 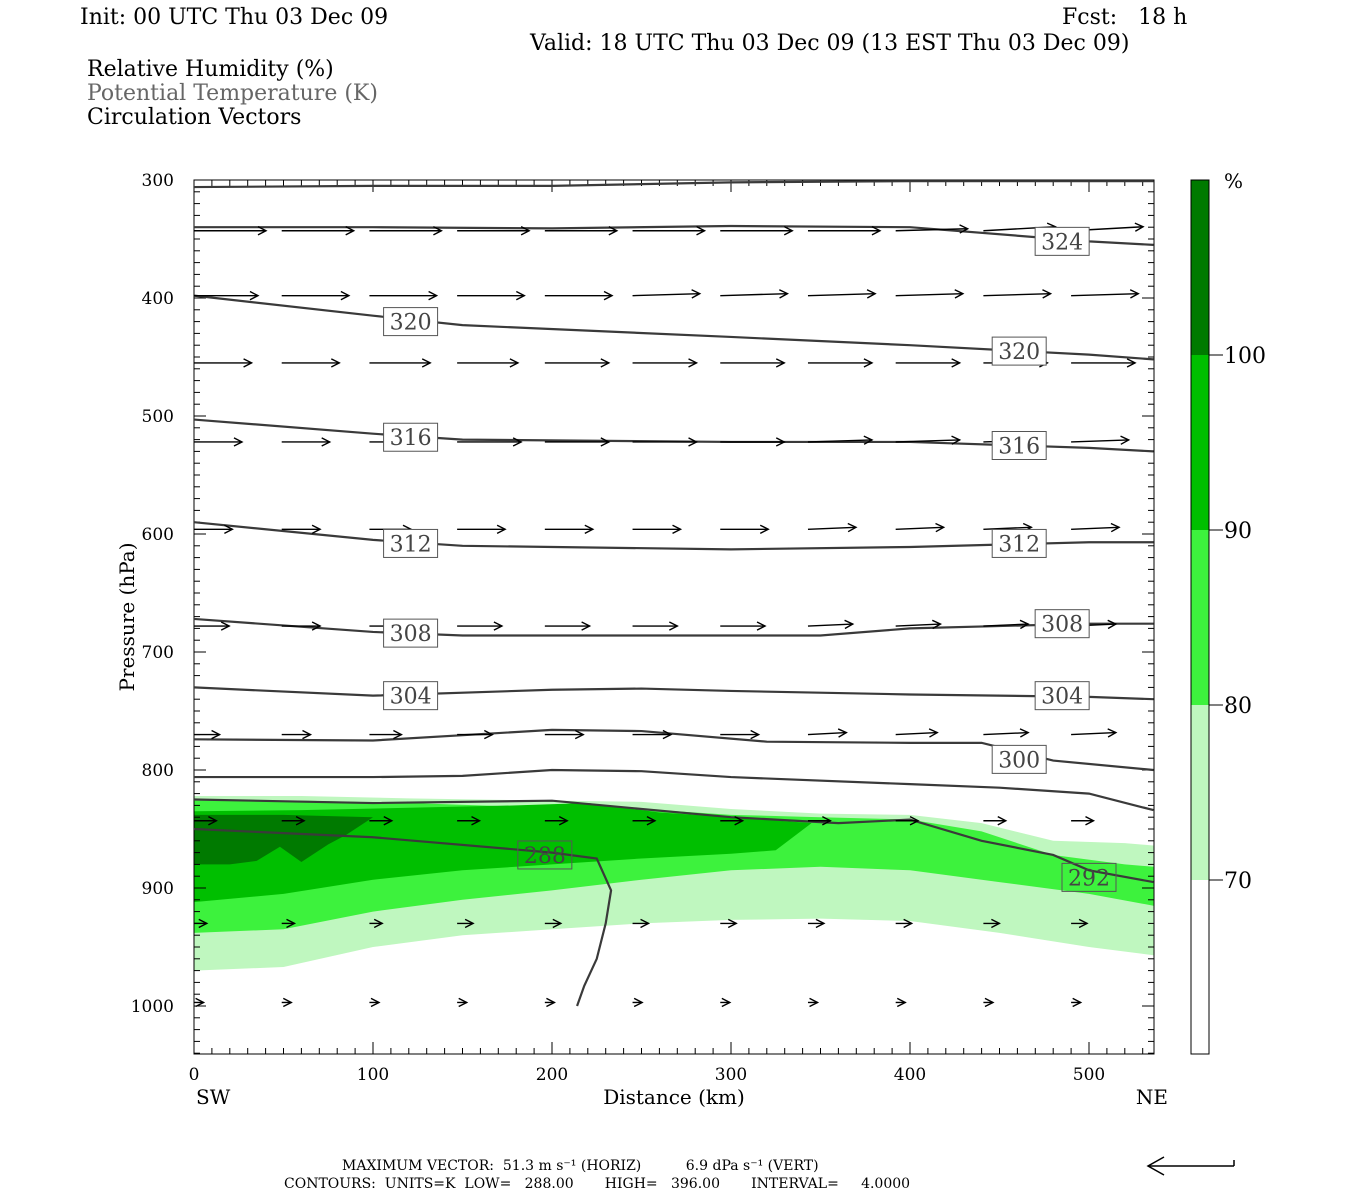 I want to click on theta-label-312-box, so click(x=411, y=543).